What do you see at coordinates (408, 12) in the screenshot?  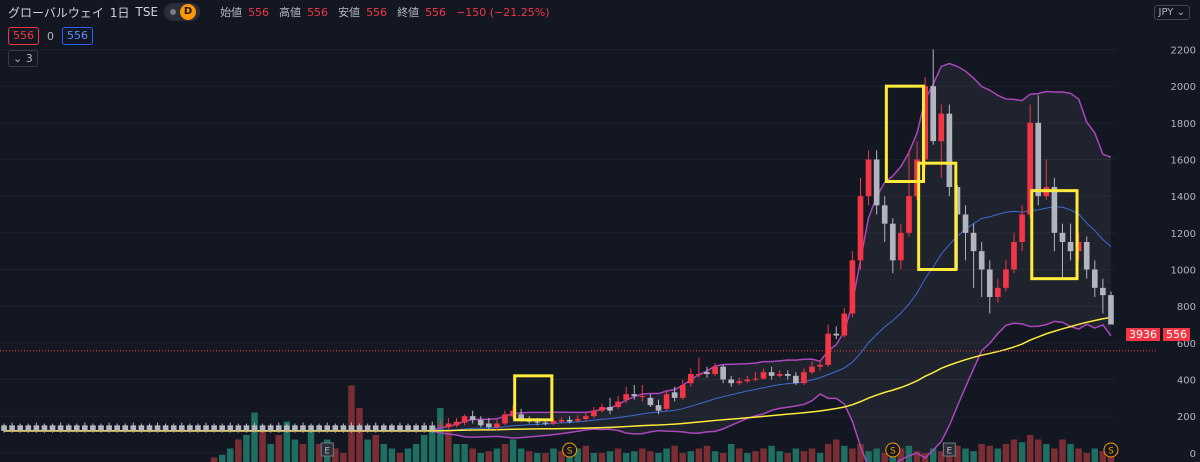 I see `ohlc-close-label: 終値` at bounding box center [408, 12].